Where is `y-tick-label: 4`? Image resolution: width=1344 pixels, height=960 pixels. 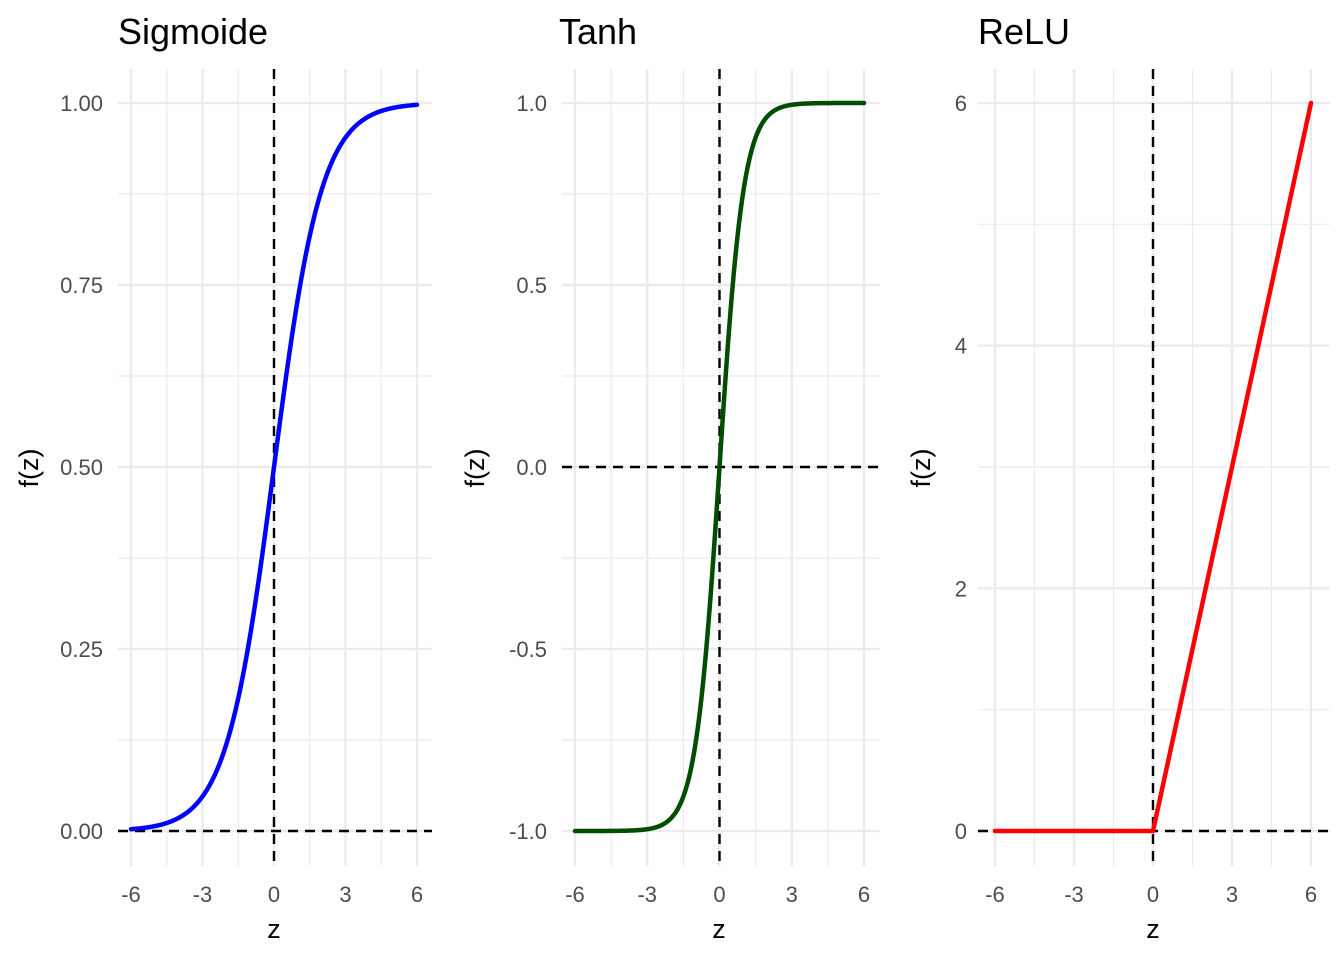 y-tick-label: 4 is located at coordinates (961, 346).